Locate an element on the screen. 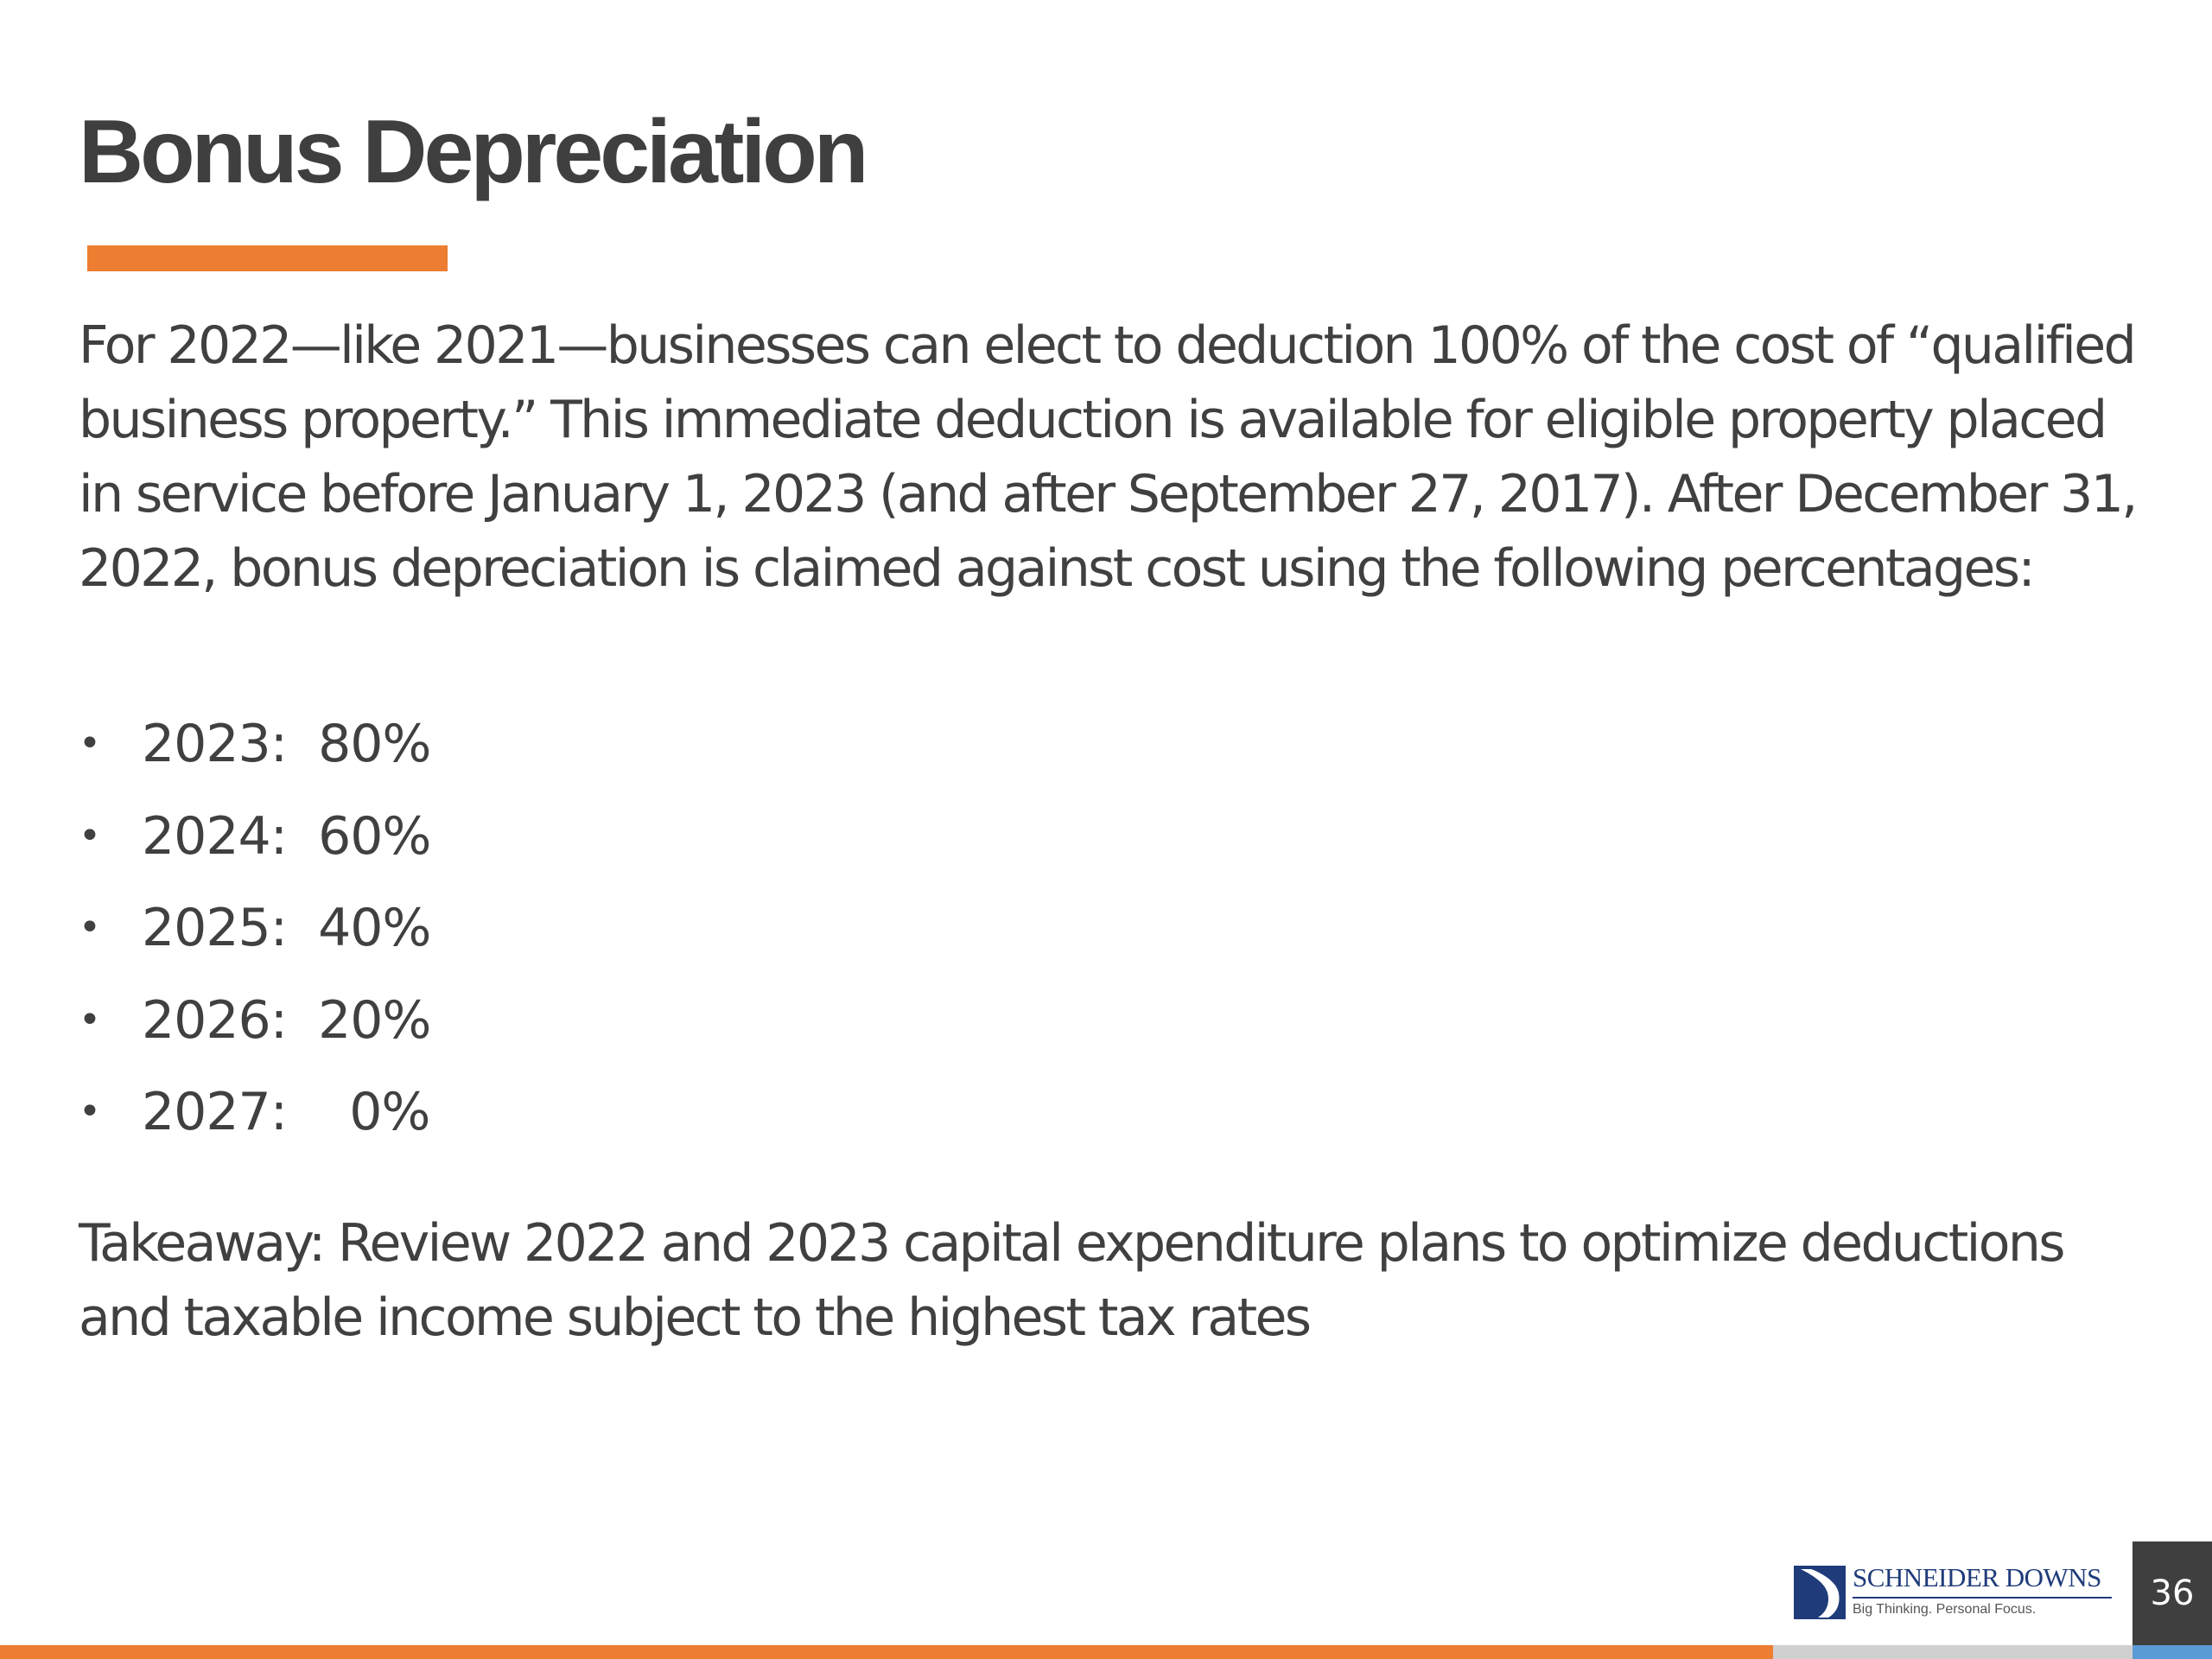  list-item: • 2023: 80% is located at coordinates (255, 744).